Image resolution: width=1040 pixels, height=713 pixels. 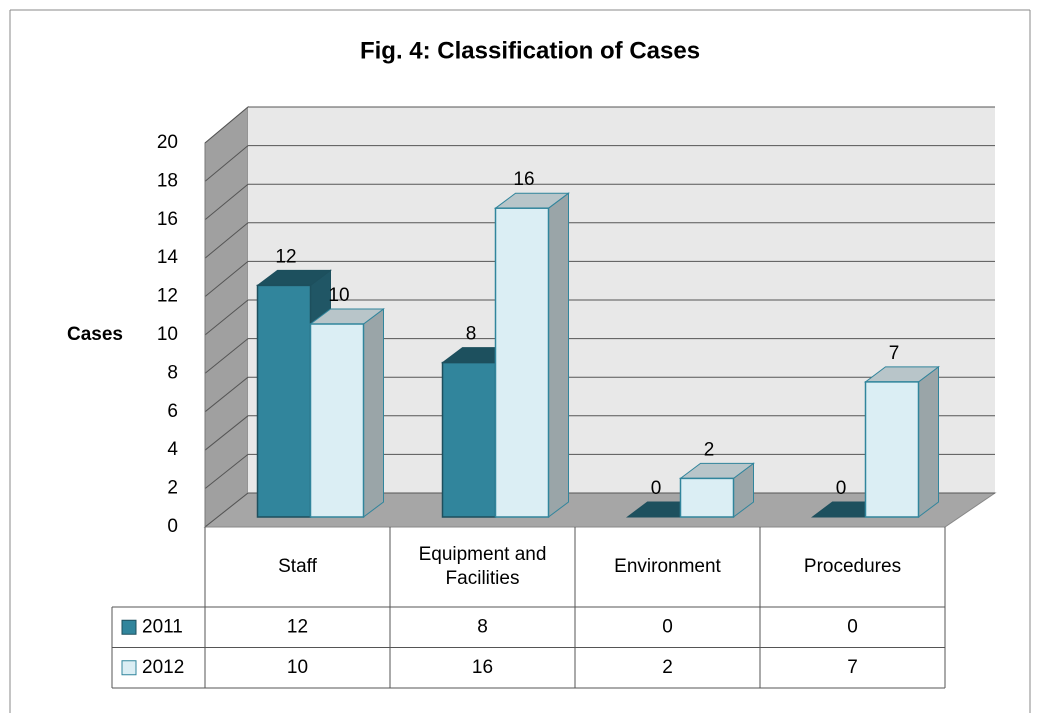 I want to click on x-tick-label: Procedures, so click(x=852, y=566).